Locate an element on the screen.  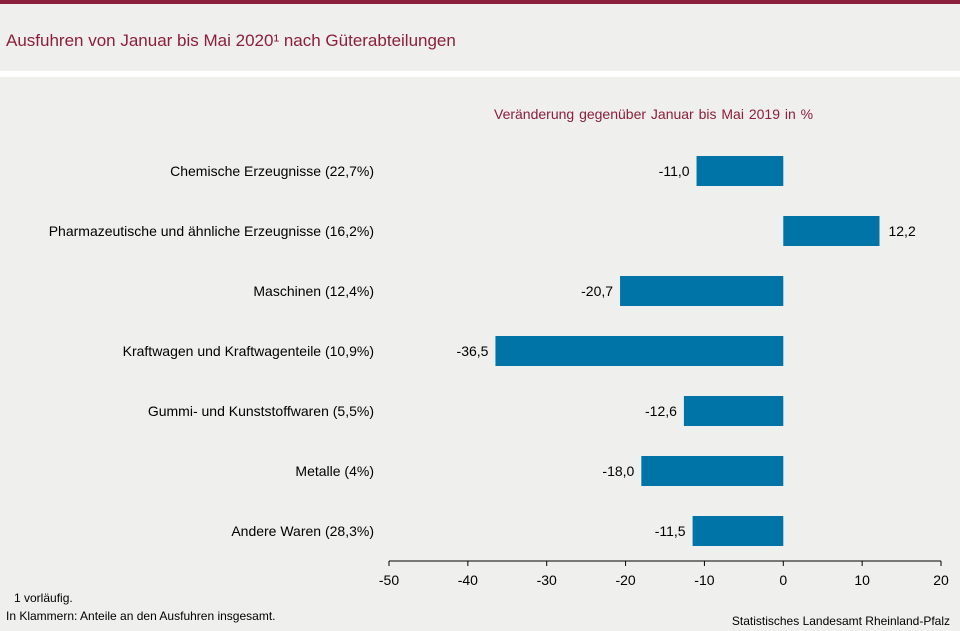
x-tick-label-1: -40 is located at coordinates (468, 580).